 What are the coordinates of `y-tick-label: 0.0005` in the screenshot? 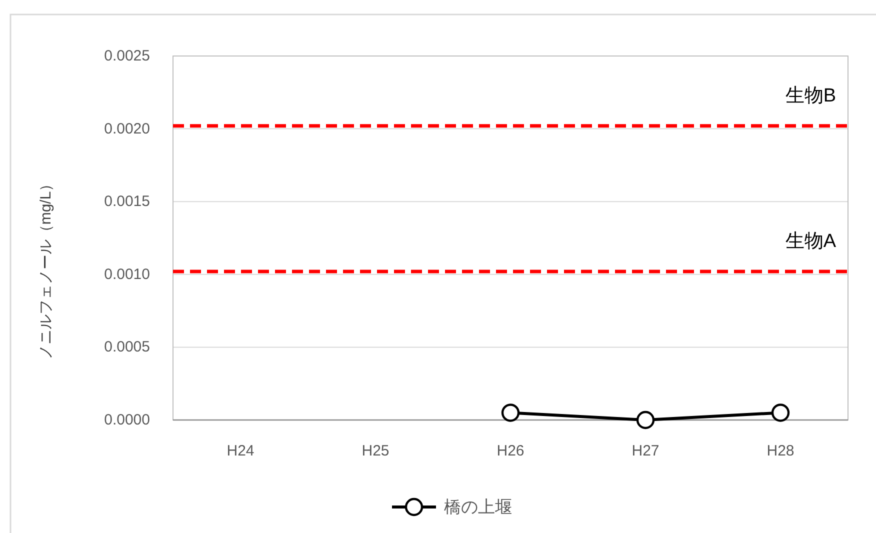 It's located at (127, 347).